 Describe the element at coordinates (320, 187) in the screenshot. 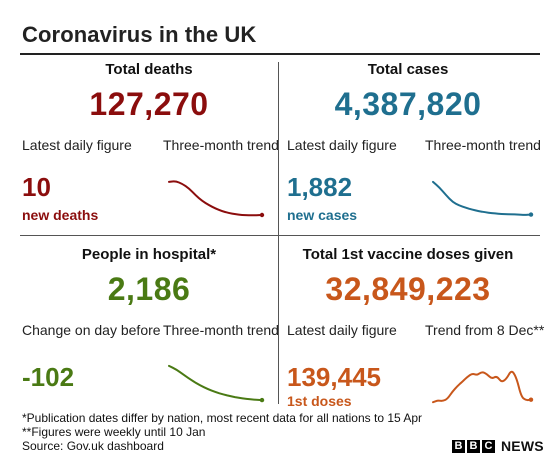

I see `cases-figure: 1,882` at that location.